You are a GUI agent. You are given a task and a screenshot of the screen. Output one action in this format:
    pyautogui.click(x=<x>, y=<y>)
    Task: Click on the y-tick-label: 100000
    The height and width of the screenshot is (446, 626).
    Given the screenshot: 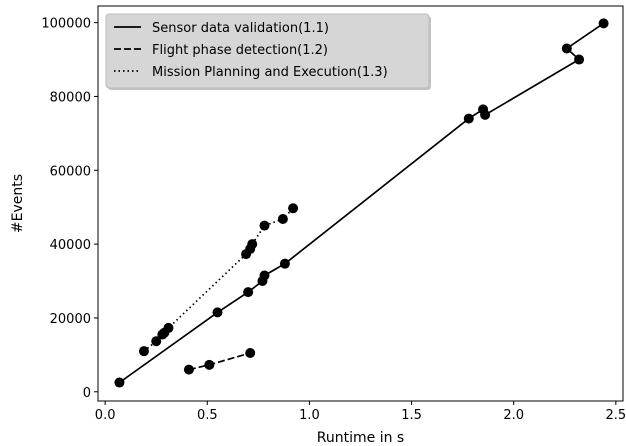 What is the action you would take?
    pyautogui.click(x=66, y=24)
    